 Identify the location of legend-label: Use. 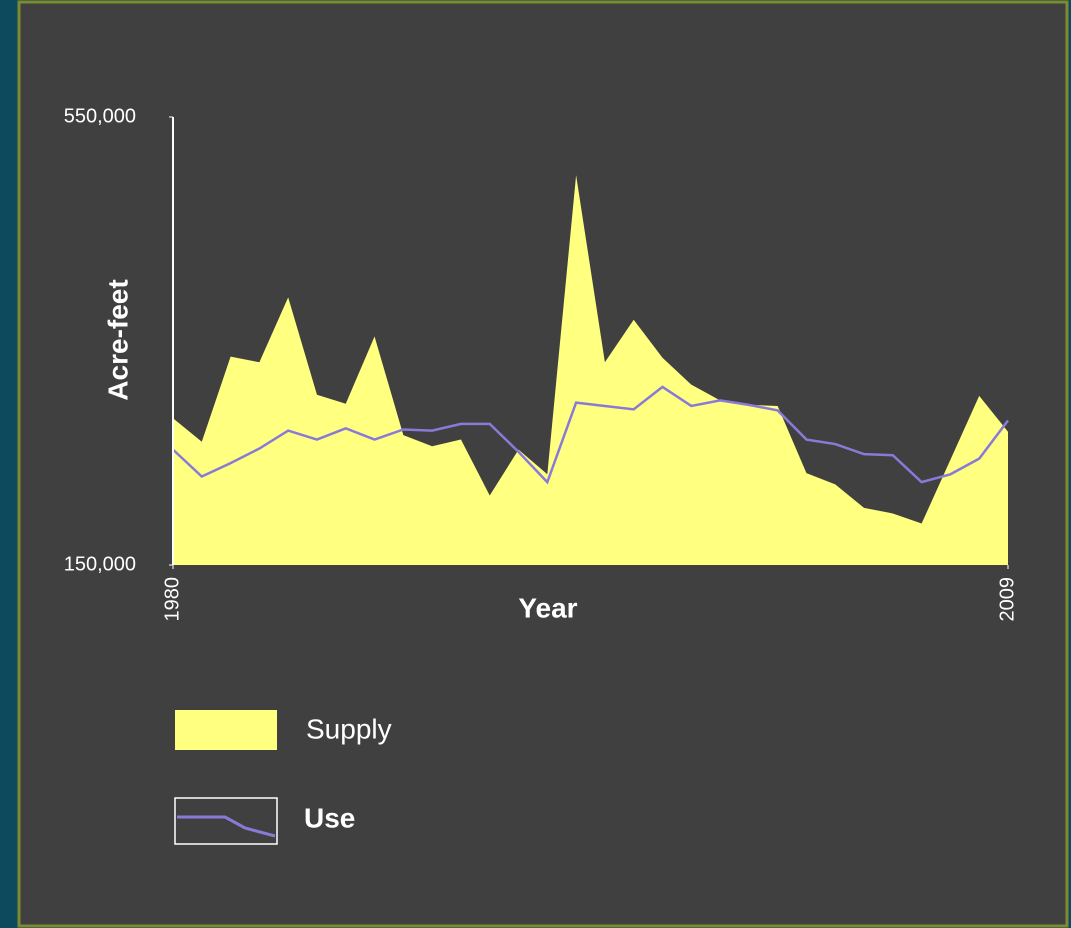
(329, 817).